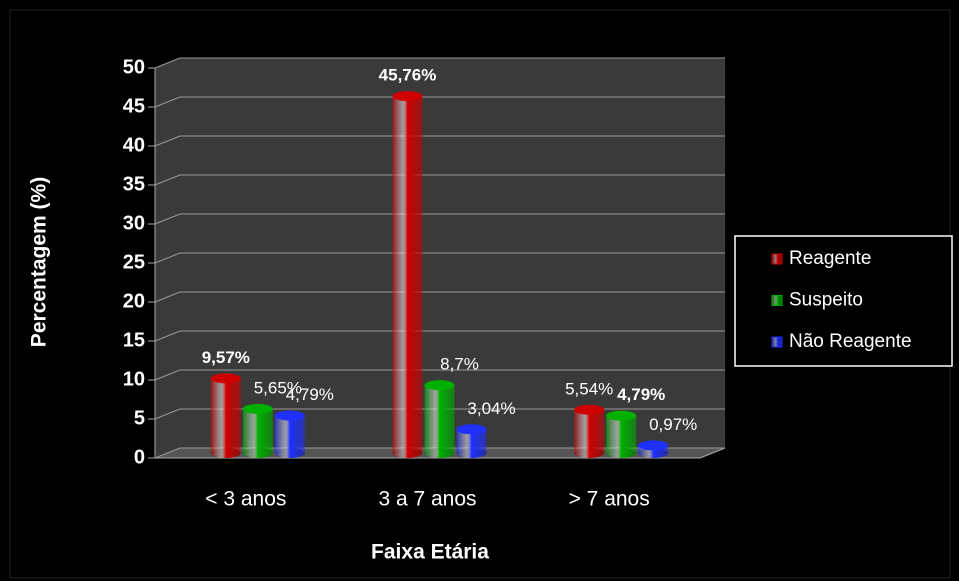 The image size is (959, 581). Describe the element at coordinates (673, 424) in the screenshot. I see `value-label: 0,97%` at that location.